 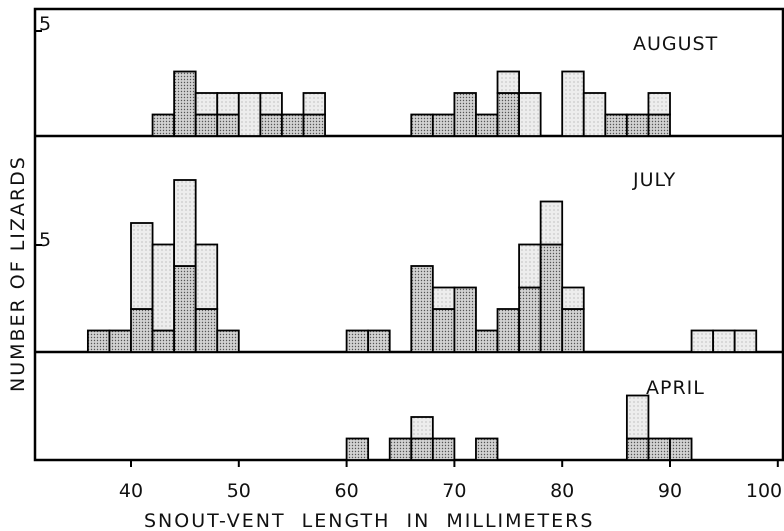 I want to click on x-ticks-layer: 40 50 60 70 80 90 100, so click(x=450, y=481).